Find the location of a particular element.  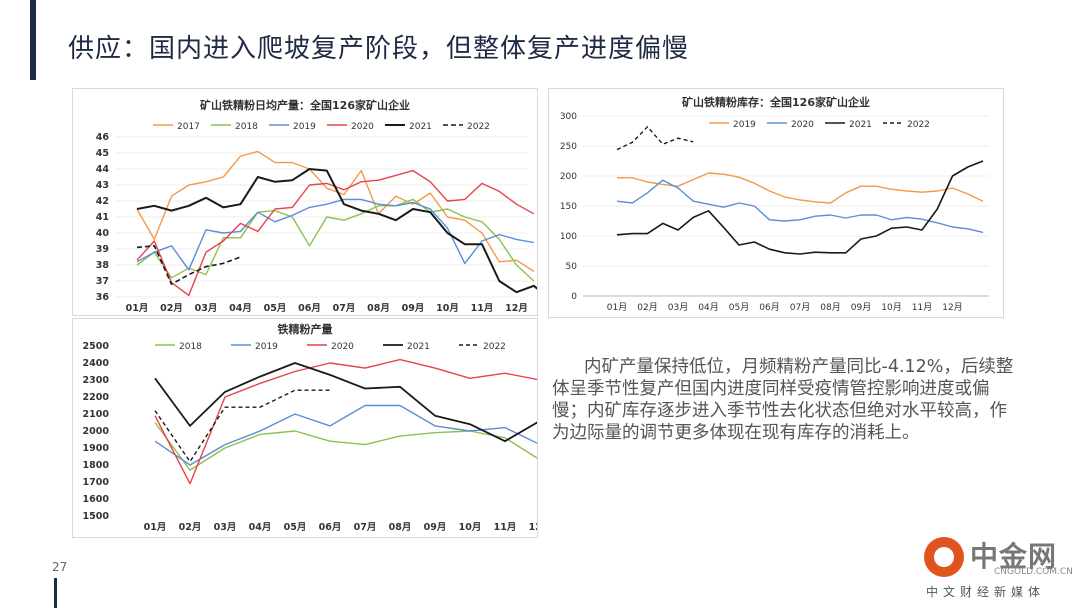

y-tick-label: 1700 is located at coordinates (96, 482).